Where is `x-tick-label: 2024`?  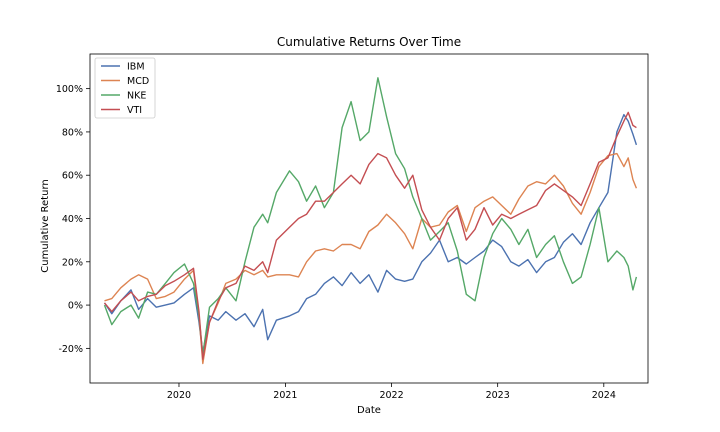 x-tick-label: 2024 is located at coordinates (604, 395).